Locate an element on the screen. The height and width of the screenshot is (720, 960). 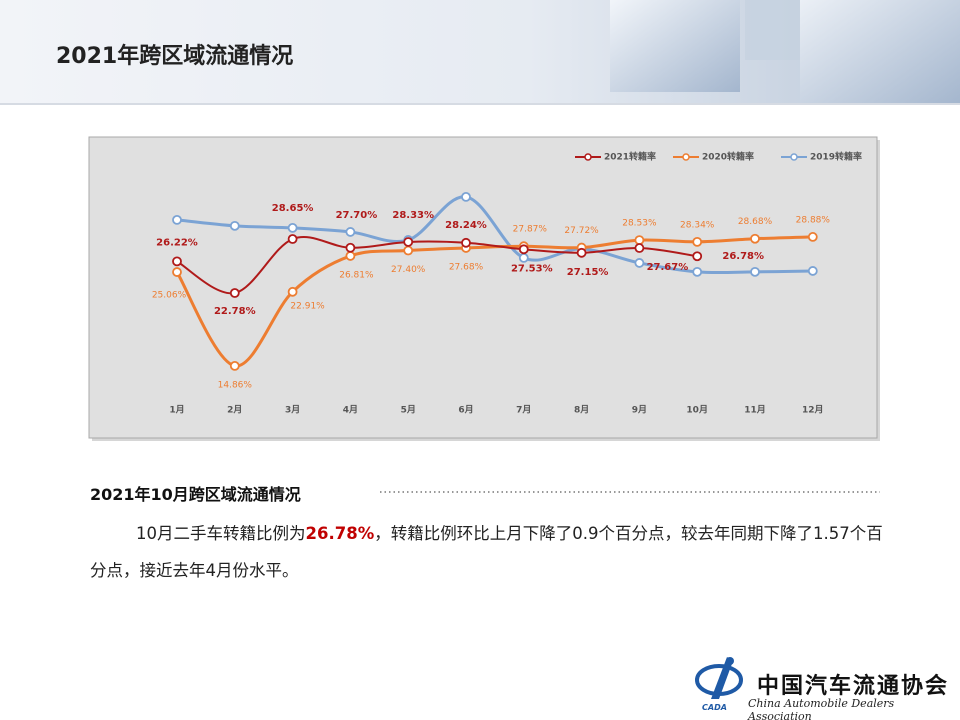
x-tick-label: 9月 is located at coordinates (639, 410).